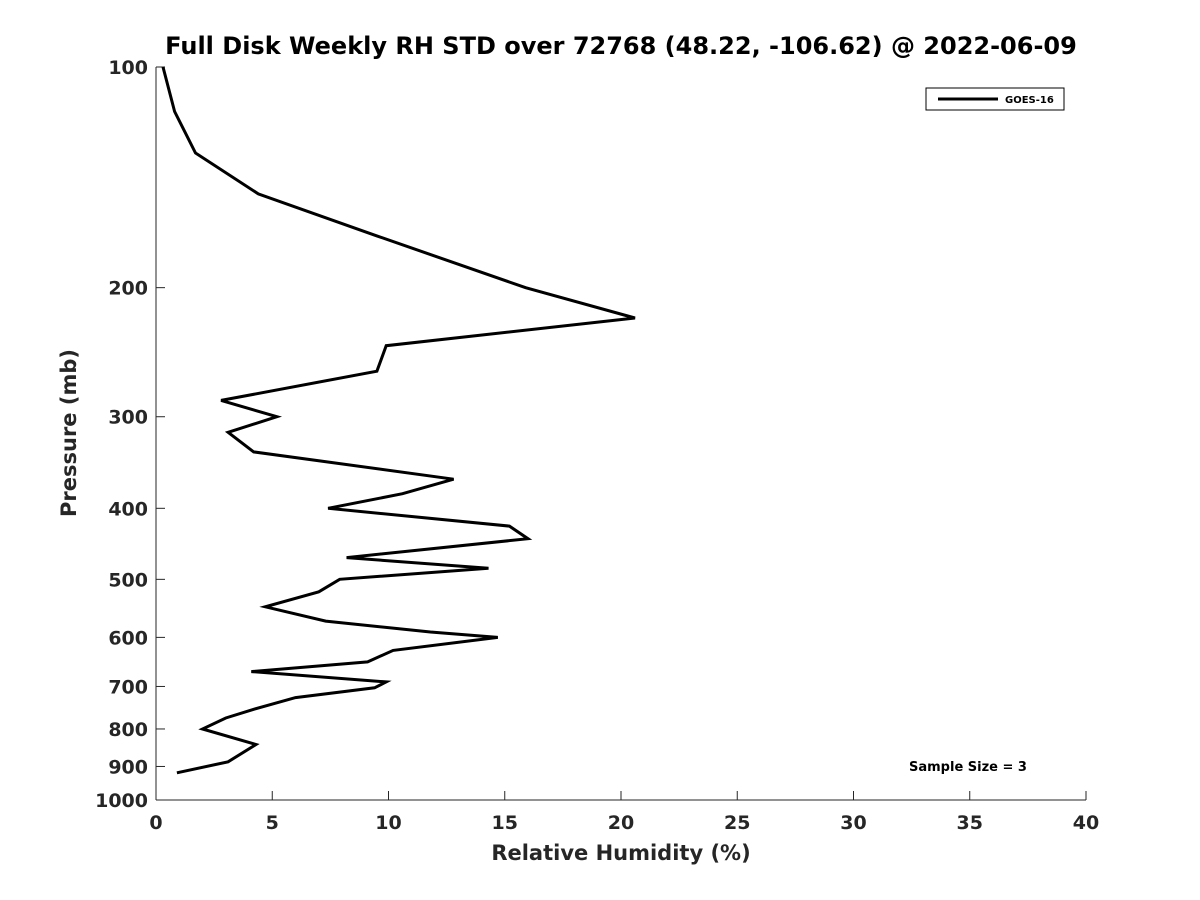  Describe the element at coordinates (853, 823) in the screenshot. I see `x-tick-label: 30` at that location.